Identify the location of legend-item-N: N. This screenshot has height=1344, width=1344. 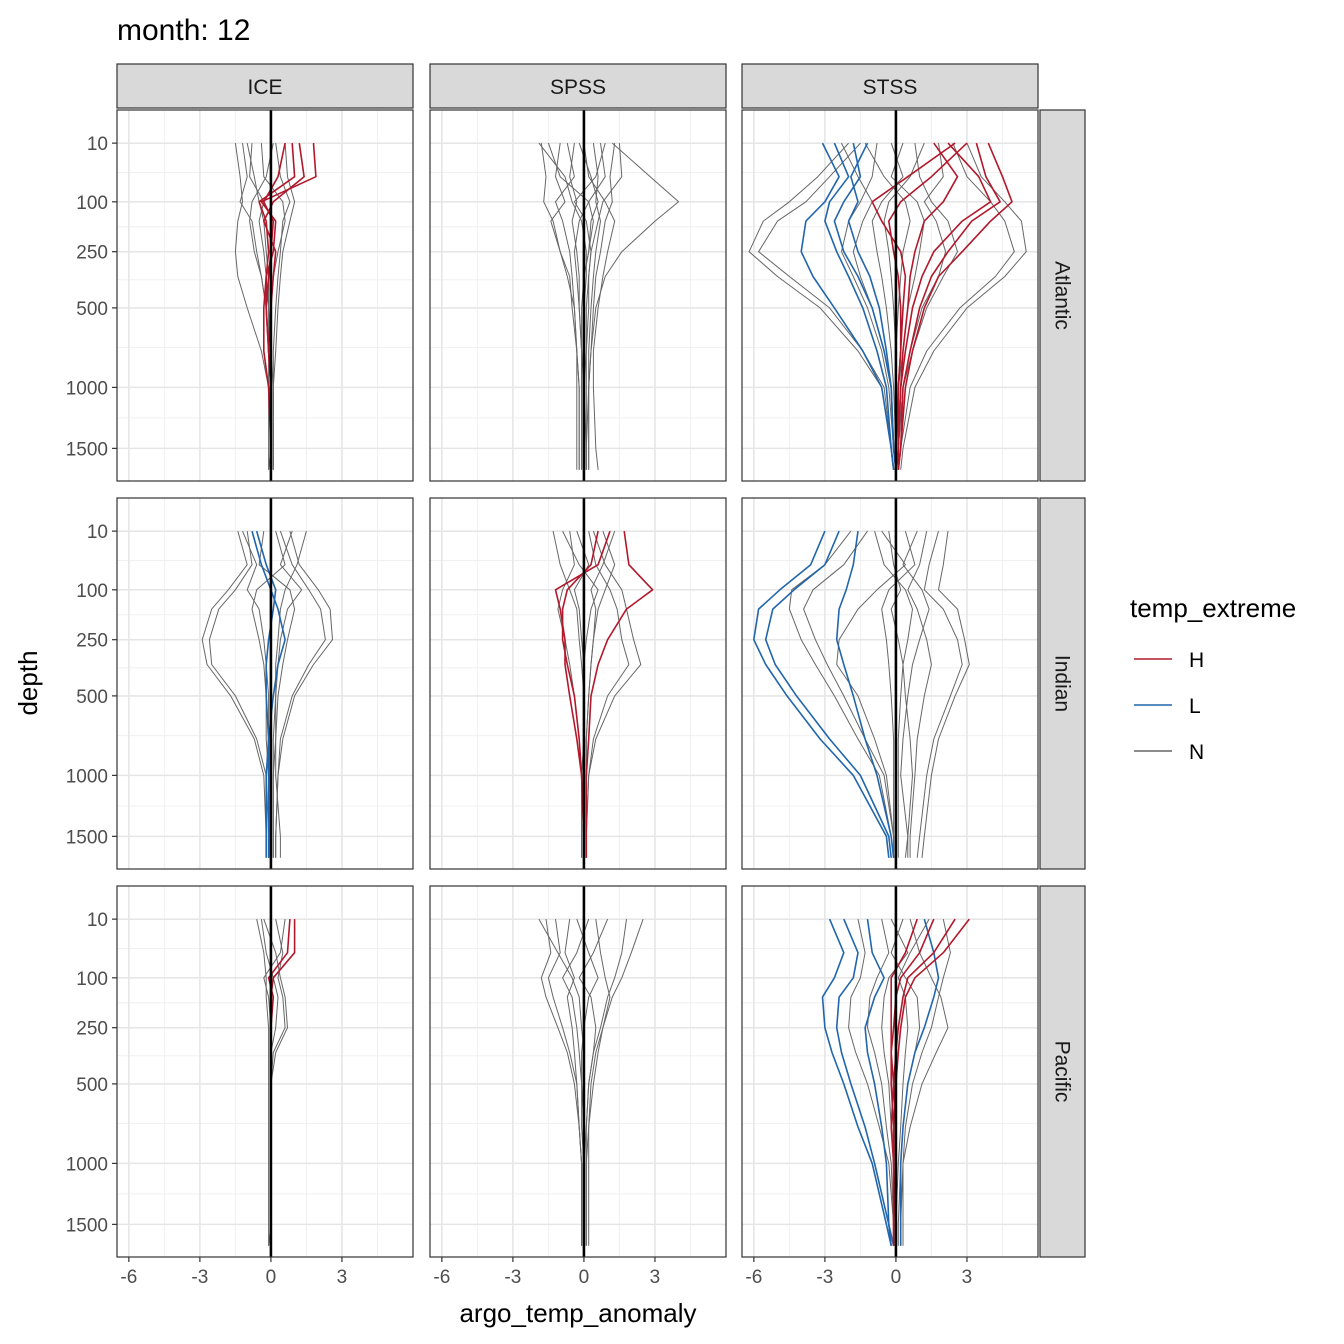
(1169, 752).